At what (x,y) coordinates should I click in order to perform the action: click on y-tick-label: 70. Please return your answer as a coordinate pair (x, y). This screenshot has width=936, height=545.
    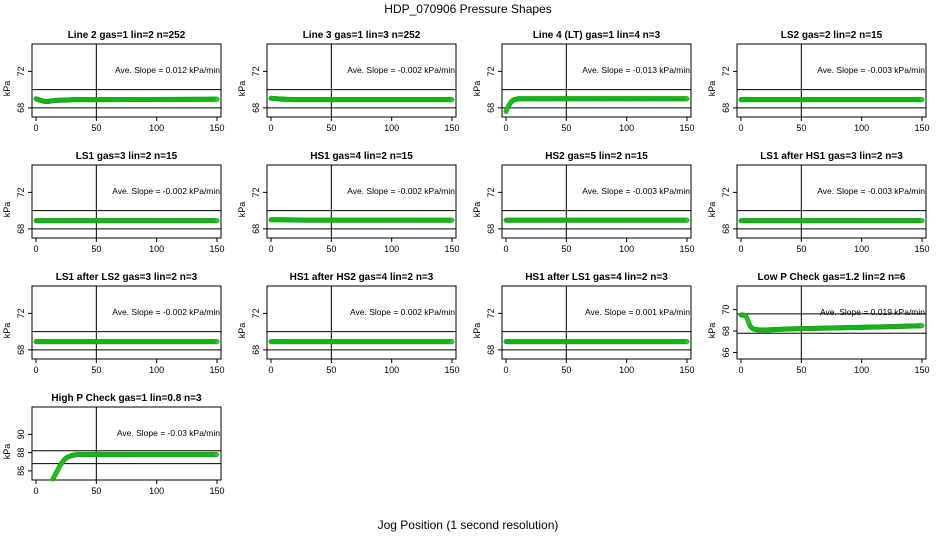
    Looking at the image, I should click on (726, 310).